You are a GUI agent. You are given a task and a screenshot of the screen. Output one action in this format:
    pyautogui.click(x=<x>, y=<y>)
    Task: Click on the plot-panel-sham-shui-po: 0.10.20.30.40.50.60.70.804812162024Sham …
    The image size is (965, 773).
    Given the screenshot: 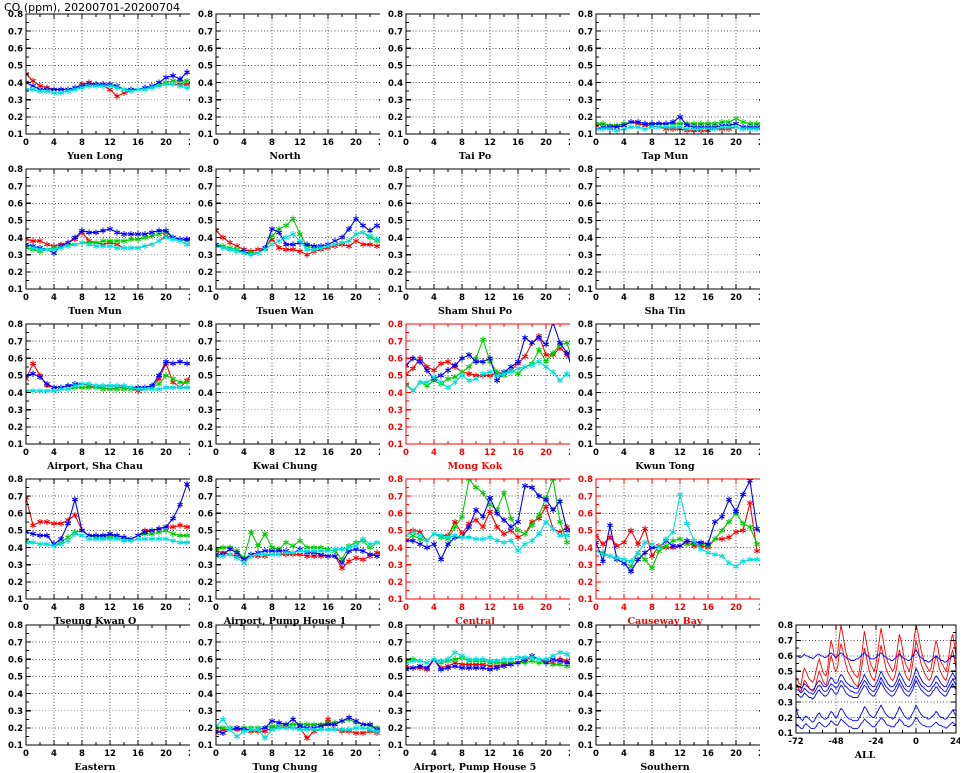 What is the action you would take?
    pyautogui.click(x=475, y=232)
    